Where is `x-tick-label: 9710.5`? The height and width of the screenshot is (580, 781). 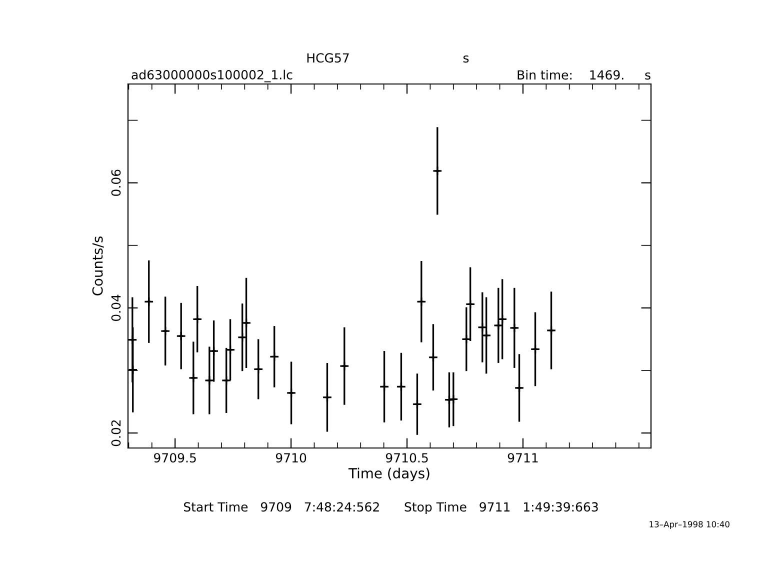
x-tick-label: 9710.5 is located at coordinates (407, 458).